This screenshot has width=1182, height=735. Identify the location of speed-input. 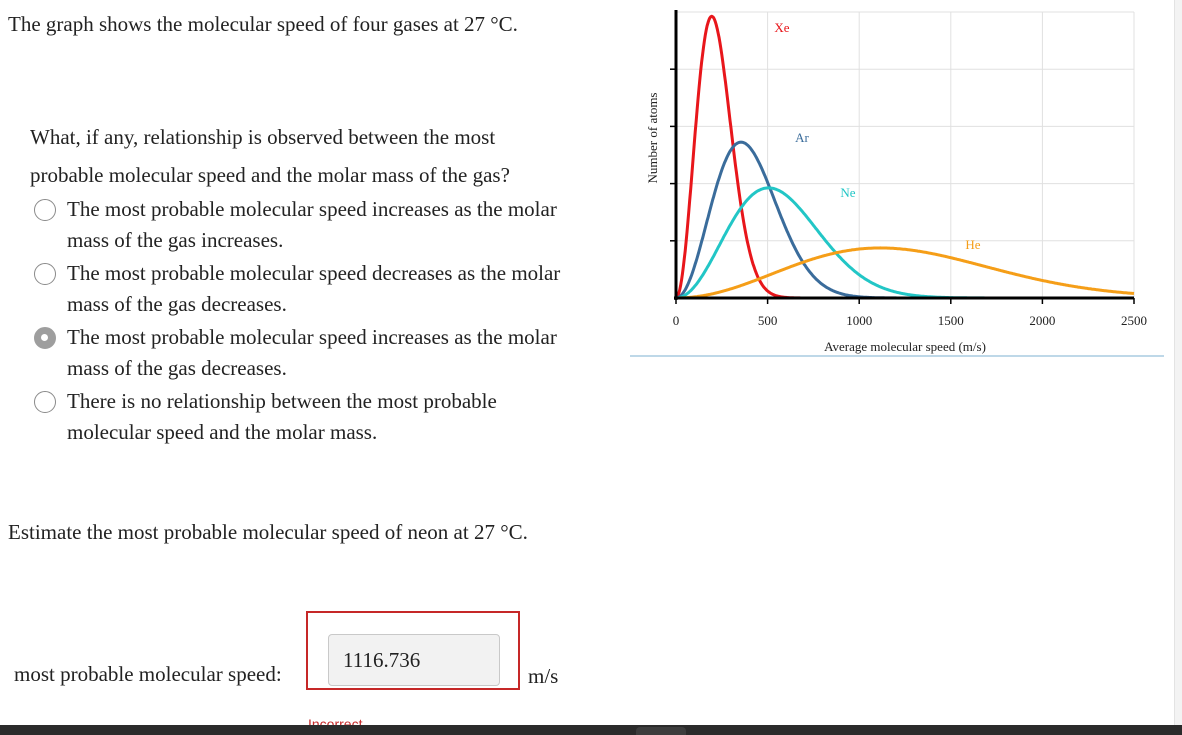
(414, 660).